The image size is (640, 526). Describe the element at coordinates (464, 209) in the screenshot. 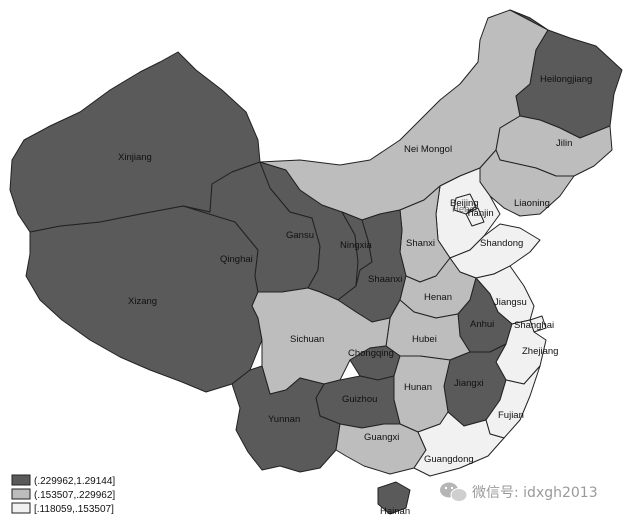

I see `label-hebei: Hebei` at that location.